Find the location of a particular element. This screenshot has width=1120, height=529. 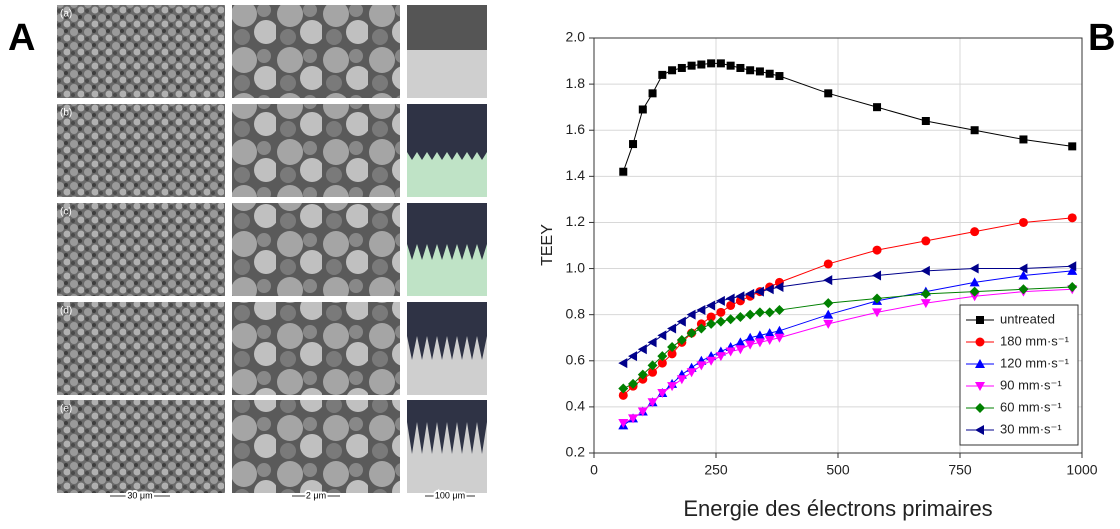

y-tick-label: 1.0 is located at coordinates (576, 267).